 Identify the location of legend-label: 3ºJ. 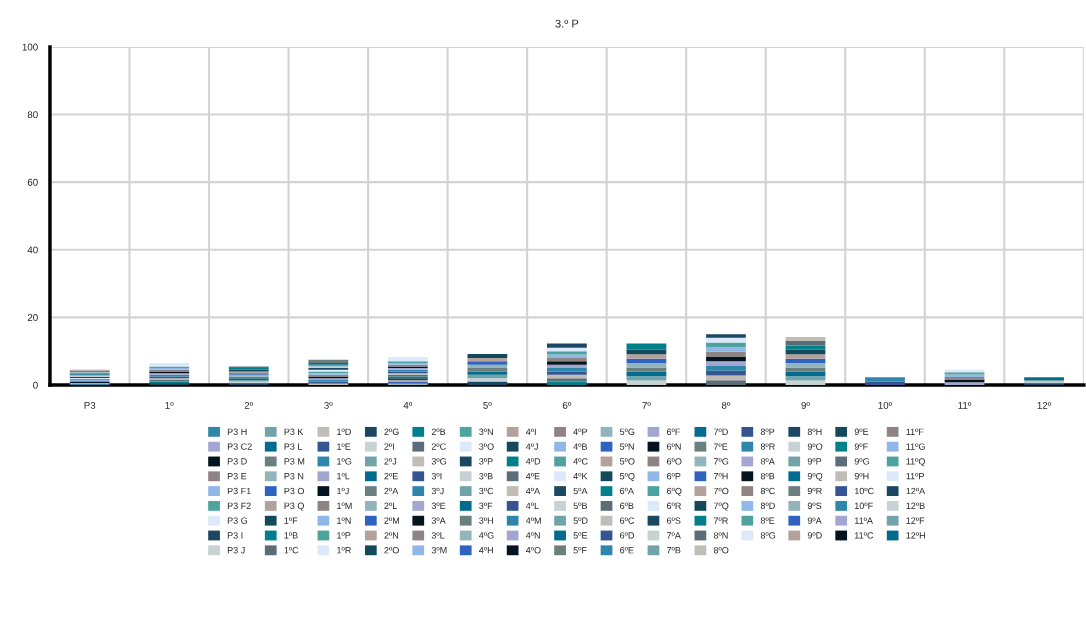
(437, 491).